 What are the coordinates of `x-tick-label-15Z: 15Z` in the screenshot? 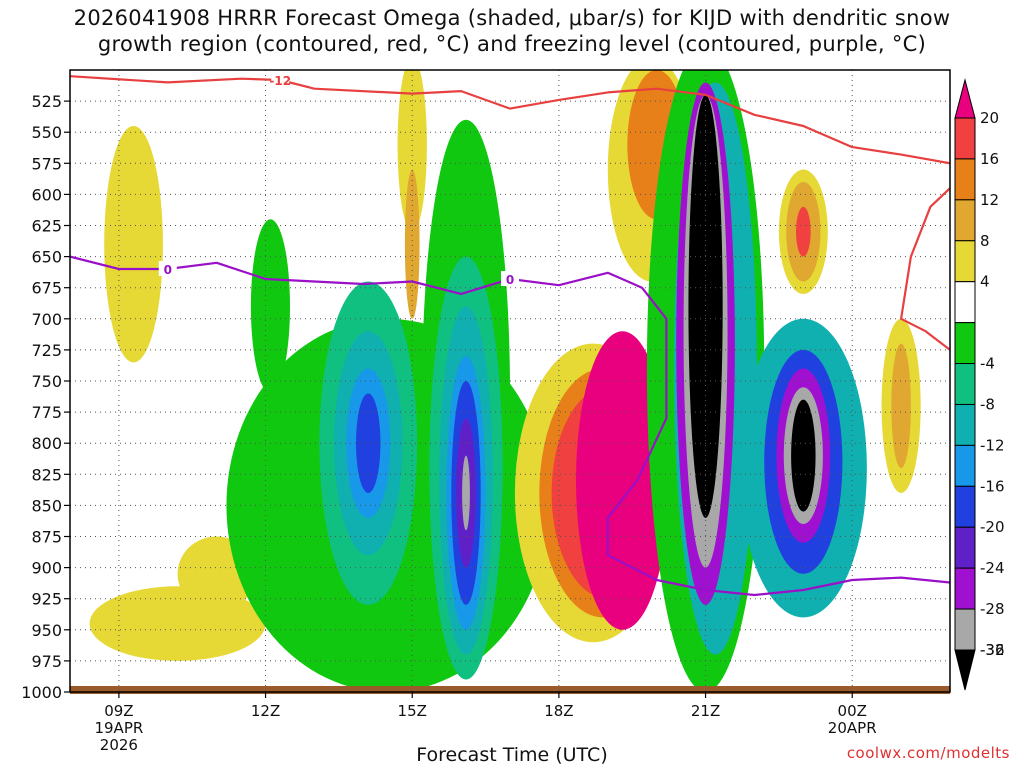 It's located at (412, 711).